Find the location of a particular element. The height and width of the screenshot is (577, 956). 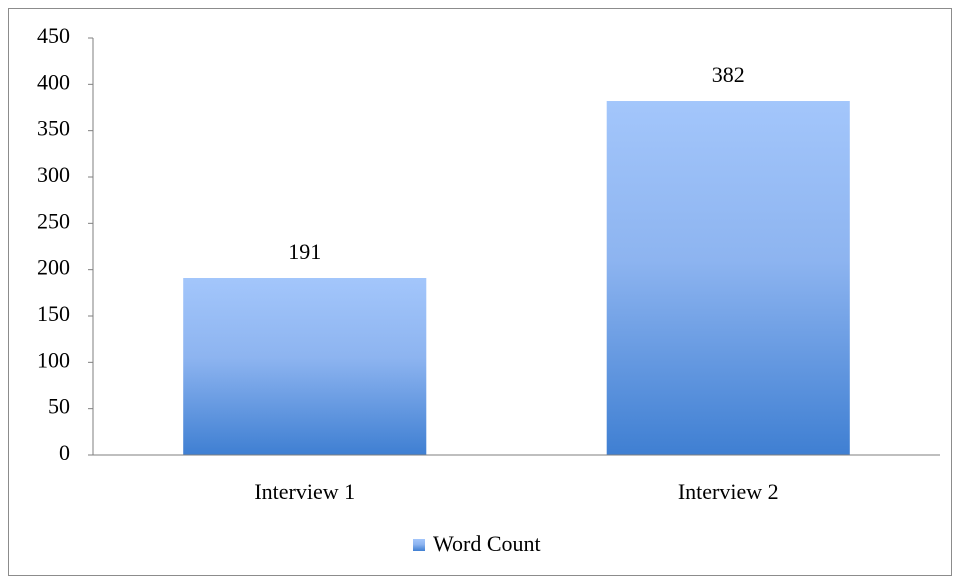

y-tick-label: 50 is located at coordinates (59, 406).